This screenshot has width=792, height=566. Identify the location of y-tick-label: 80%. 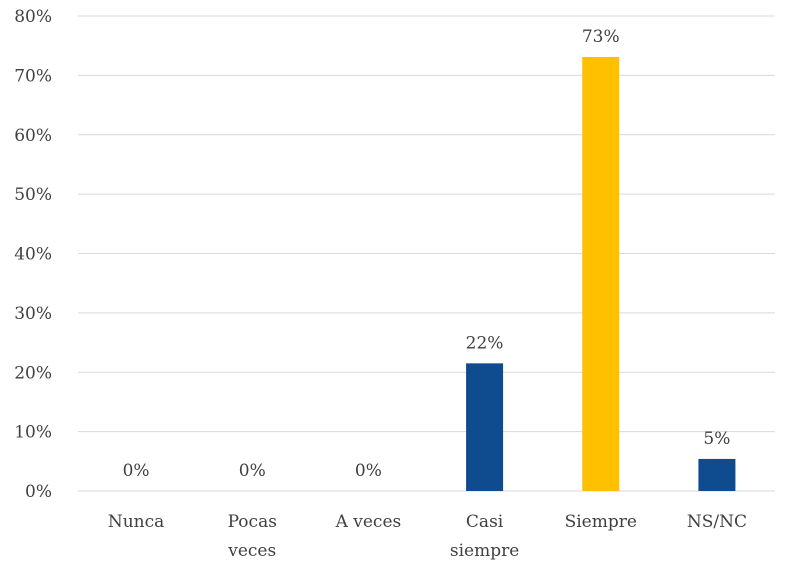
(33, 17).